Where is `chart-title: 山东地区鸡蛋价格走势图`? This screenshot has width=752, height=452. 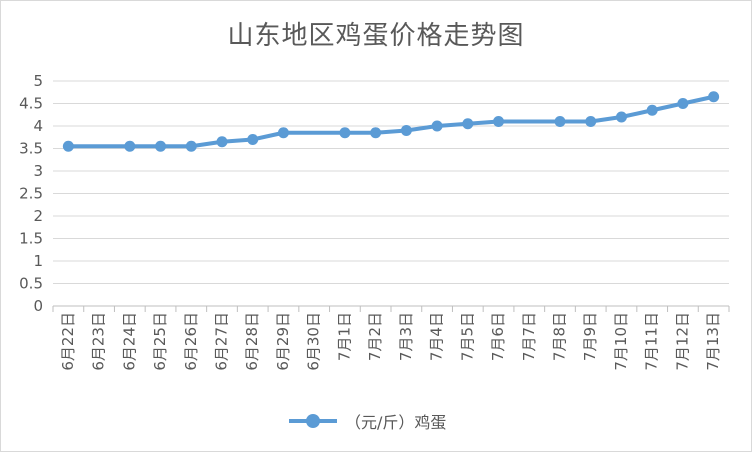 chart-title: 山东地区鸡蛋价格走势图 is located at coordinates (376, 36).